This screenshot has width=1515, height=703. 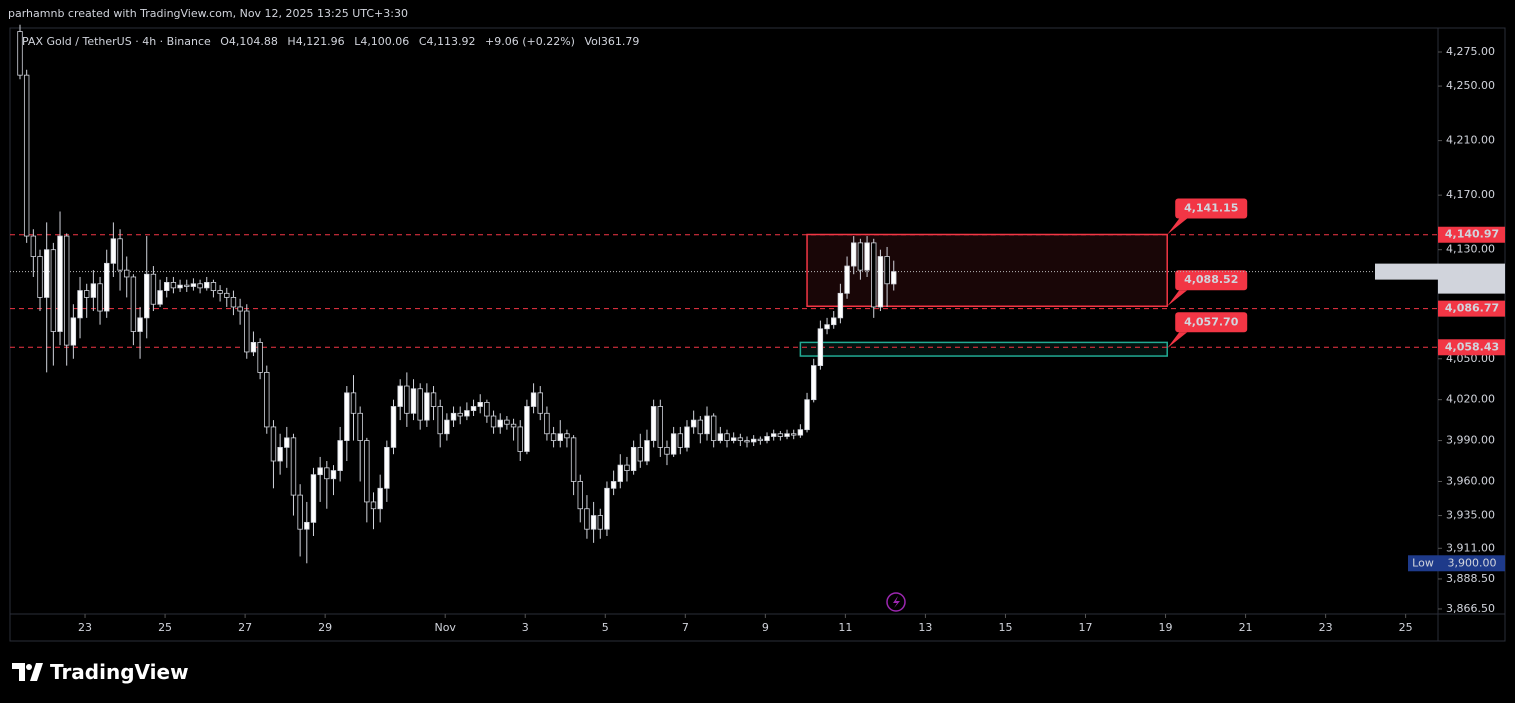 I want to click on x-tick-label: 21, so click(x=1246, y=627).